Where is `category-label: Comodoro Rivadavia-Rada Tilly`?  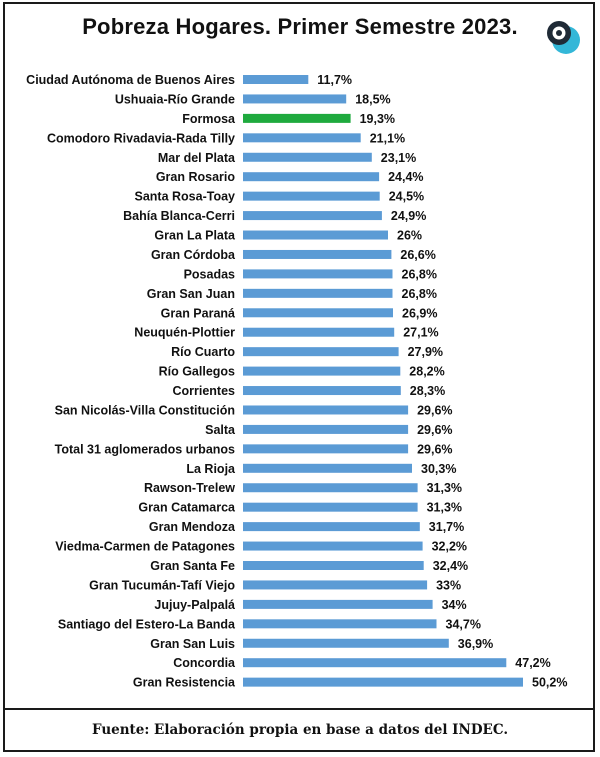
category-label: Comodoro Rivadavia-Rada Tilly is located at coordinates (141, 138).